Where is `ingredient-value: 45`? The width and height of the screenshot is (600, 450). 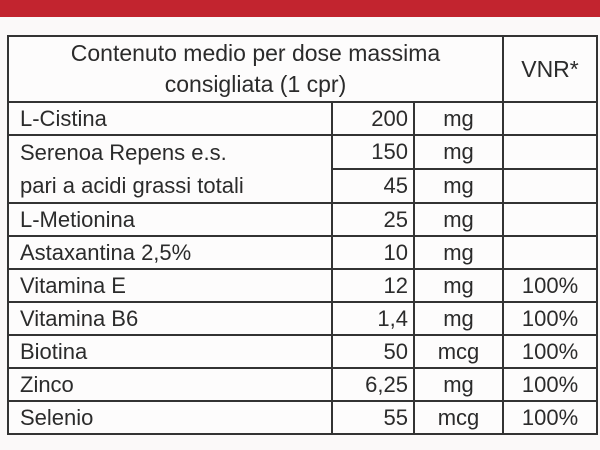
ingredient-value: 45 is located at coordinates (373, 186).